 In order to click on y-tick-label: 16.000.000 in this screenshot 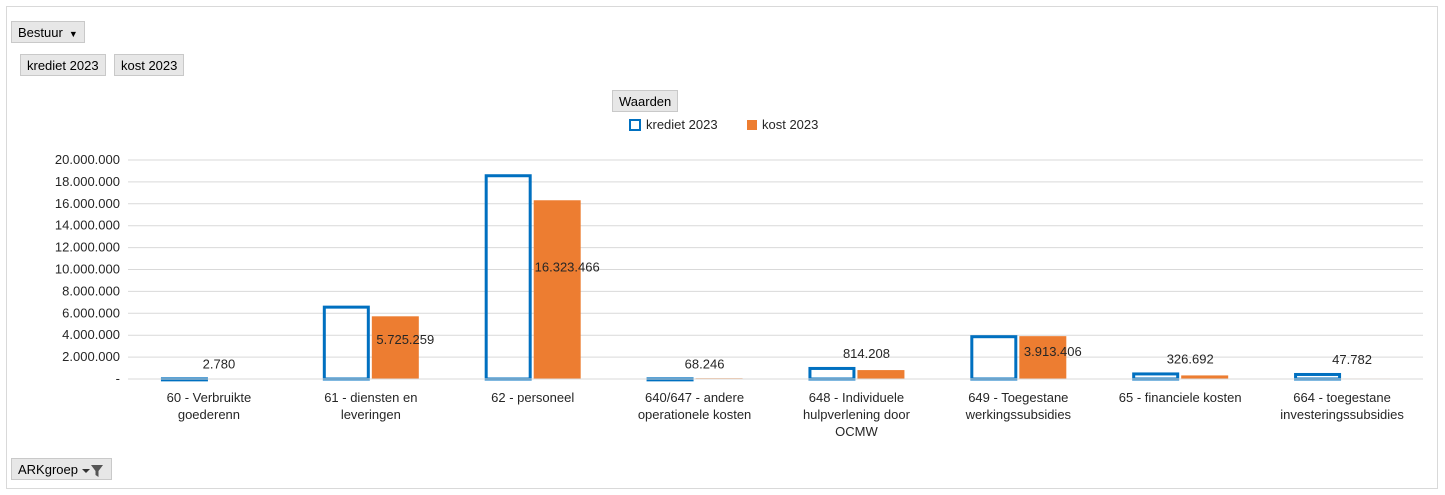, I will do `click(87, 203)`.